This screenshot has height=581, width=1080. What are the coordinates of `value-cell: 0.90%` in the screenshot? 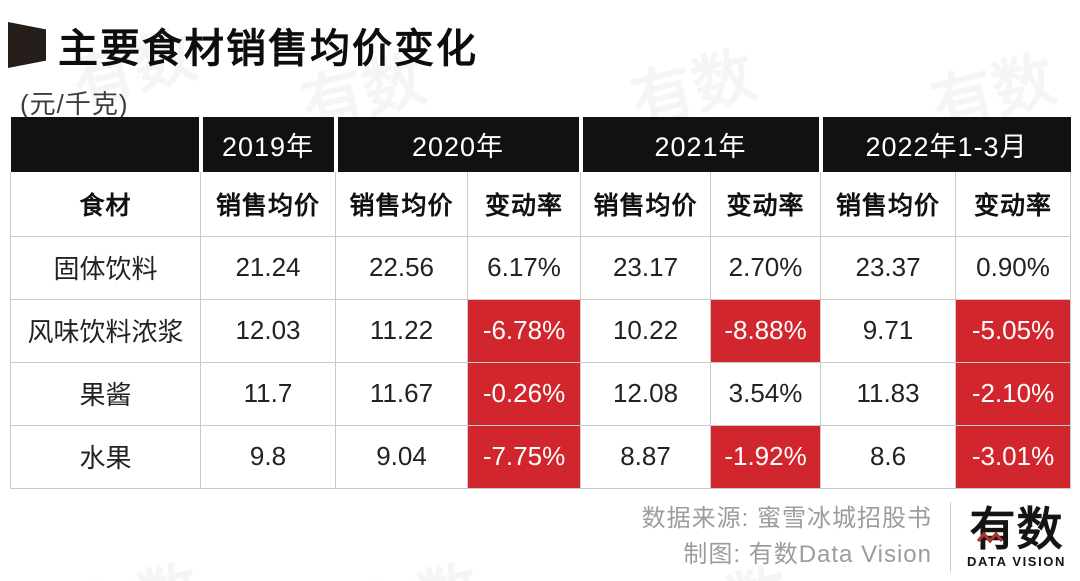 It's located at (1013, 267).